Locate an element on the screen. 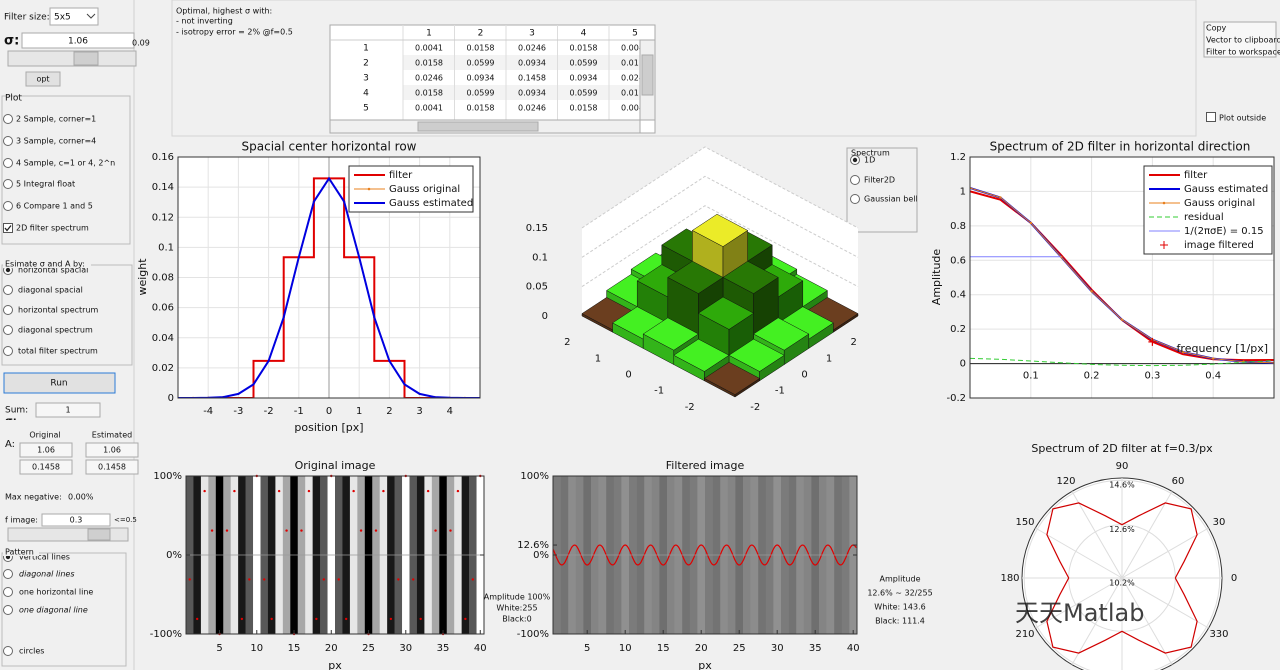 This screenshot has width=1280, height=670. y-tick-label: 0.8 is located at coordinates (958, 226).